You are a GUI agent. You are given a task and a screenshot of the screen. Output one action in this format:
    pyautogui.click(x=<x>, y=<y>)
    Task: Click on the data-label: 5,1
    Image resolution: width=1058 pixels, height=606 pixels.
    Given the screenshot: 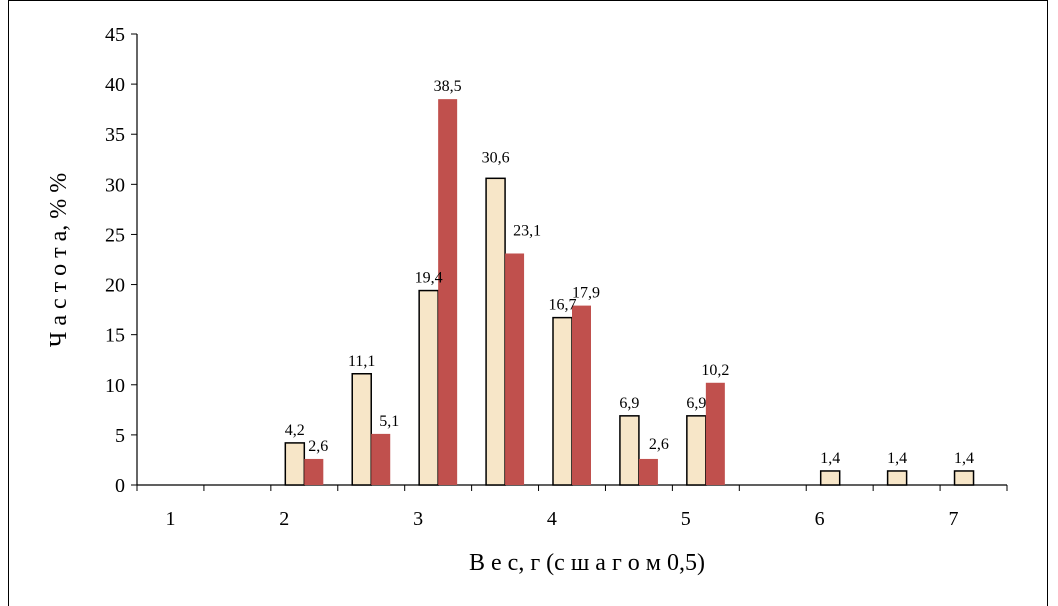 What is the action you would take?
    pyautogui.click(x=389, y=421)
    